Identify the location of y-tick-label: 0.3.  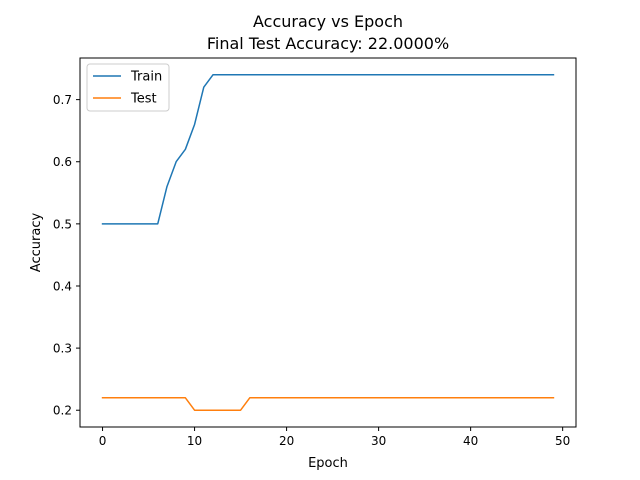
(62, 349).